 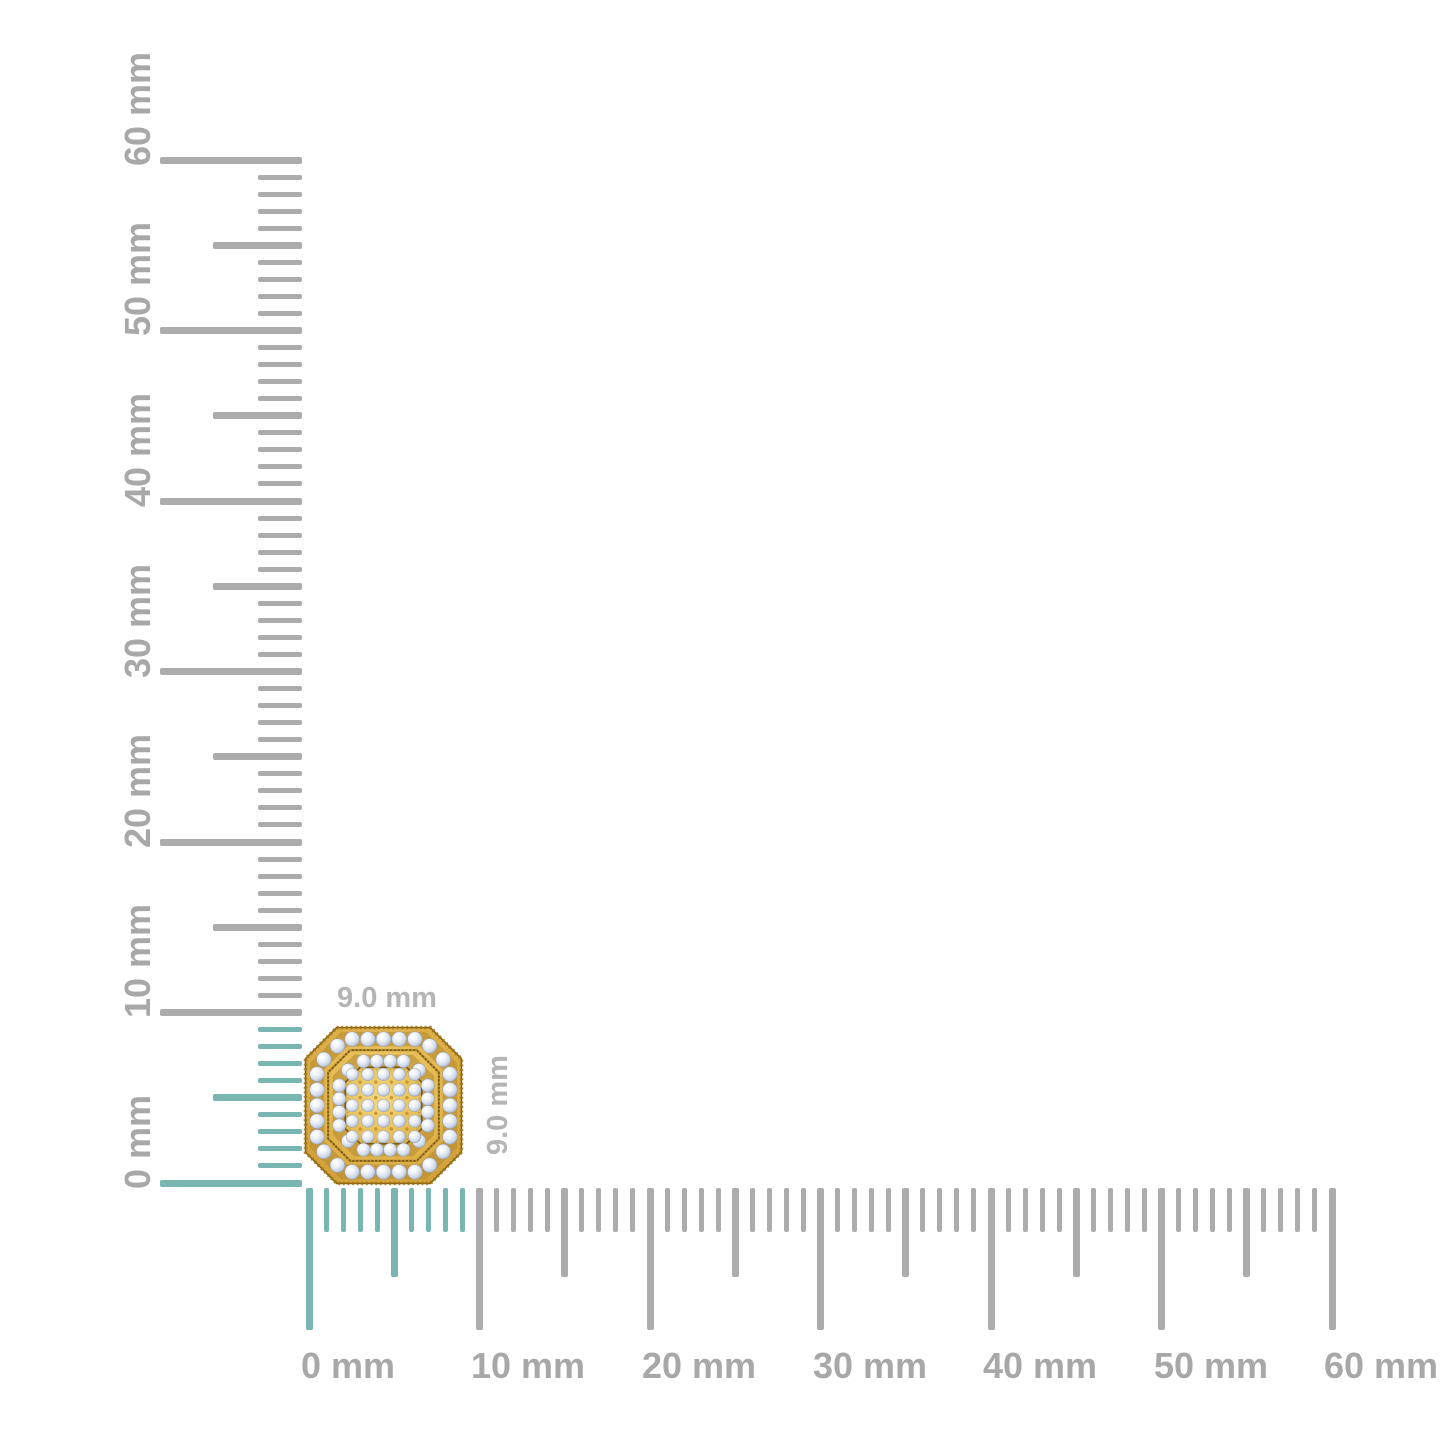 What do you see at coordinates (498, 1105) in the screenshot?
I see `item-height-dimension-label: 9.0 mm` at bounding box center [498, 1105].